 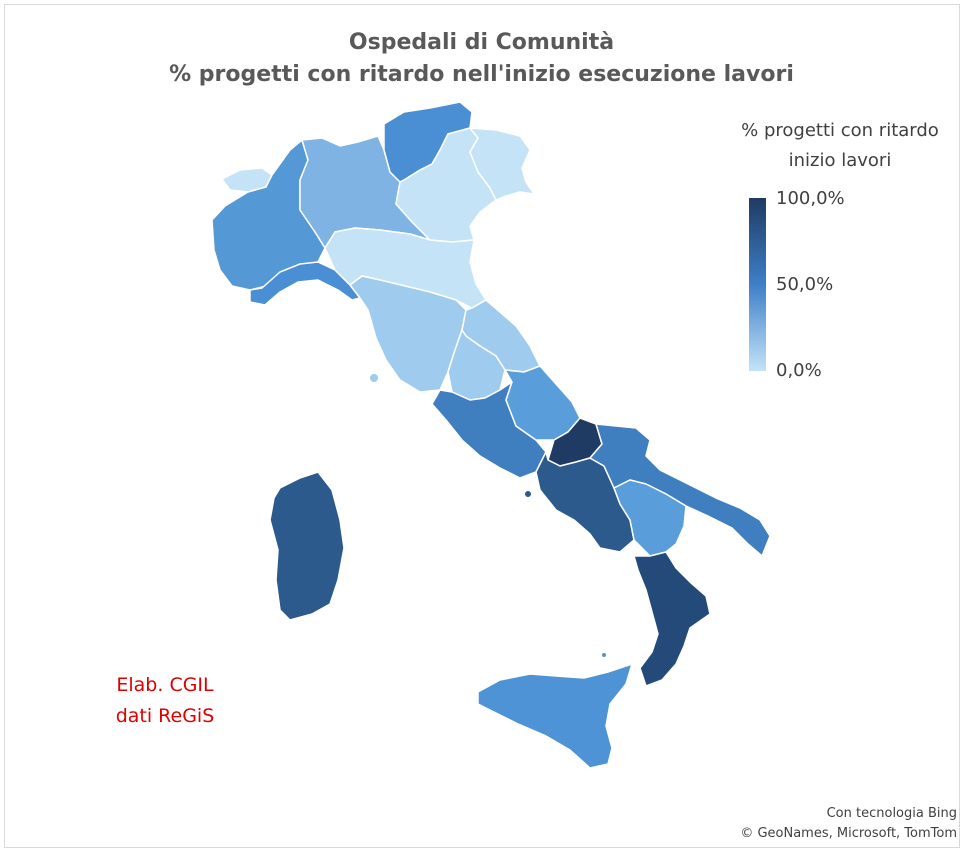 I want to click on region-sicilia, so click(x=555, y=716).